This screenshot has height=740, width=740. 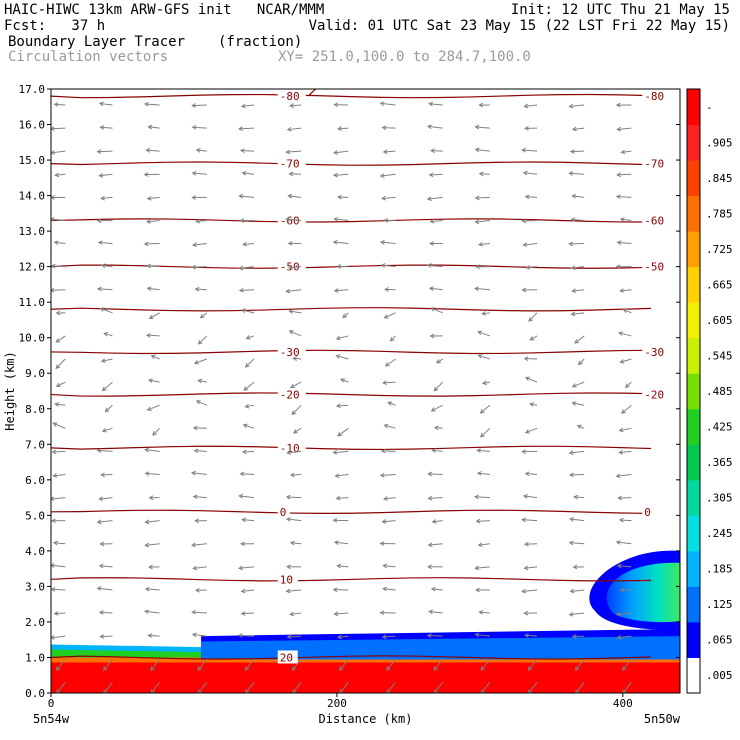 I want to click on y-tick-label: 5.0, so click(x=35, y=515).